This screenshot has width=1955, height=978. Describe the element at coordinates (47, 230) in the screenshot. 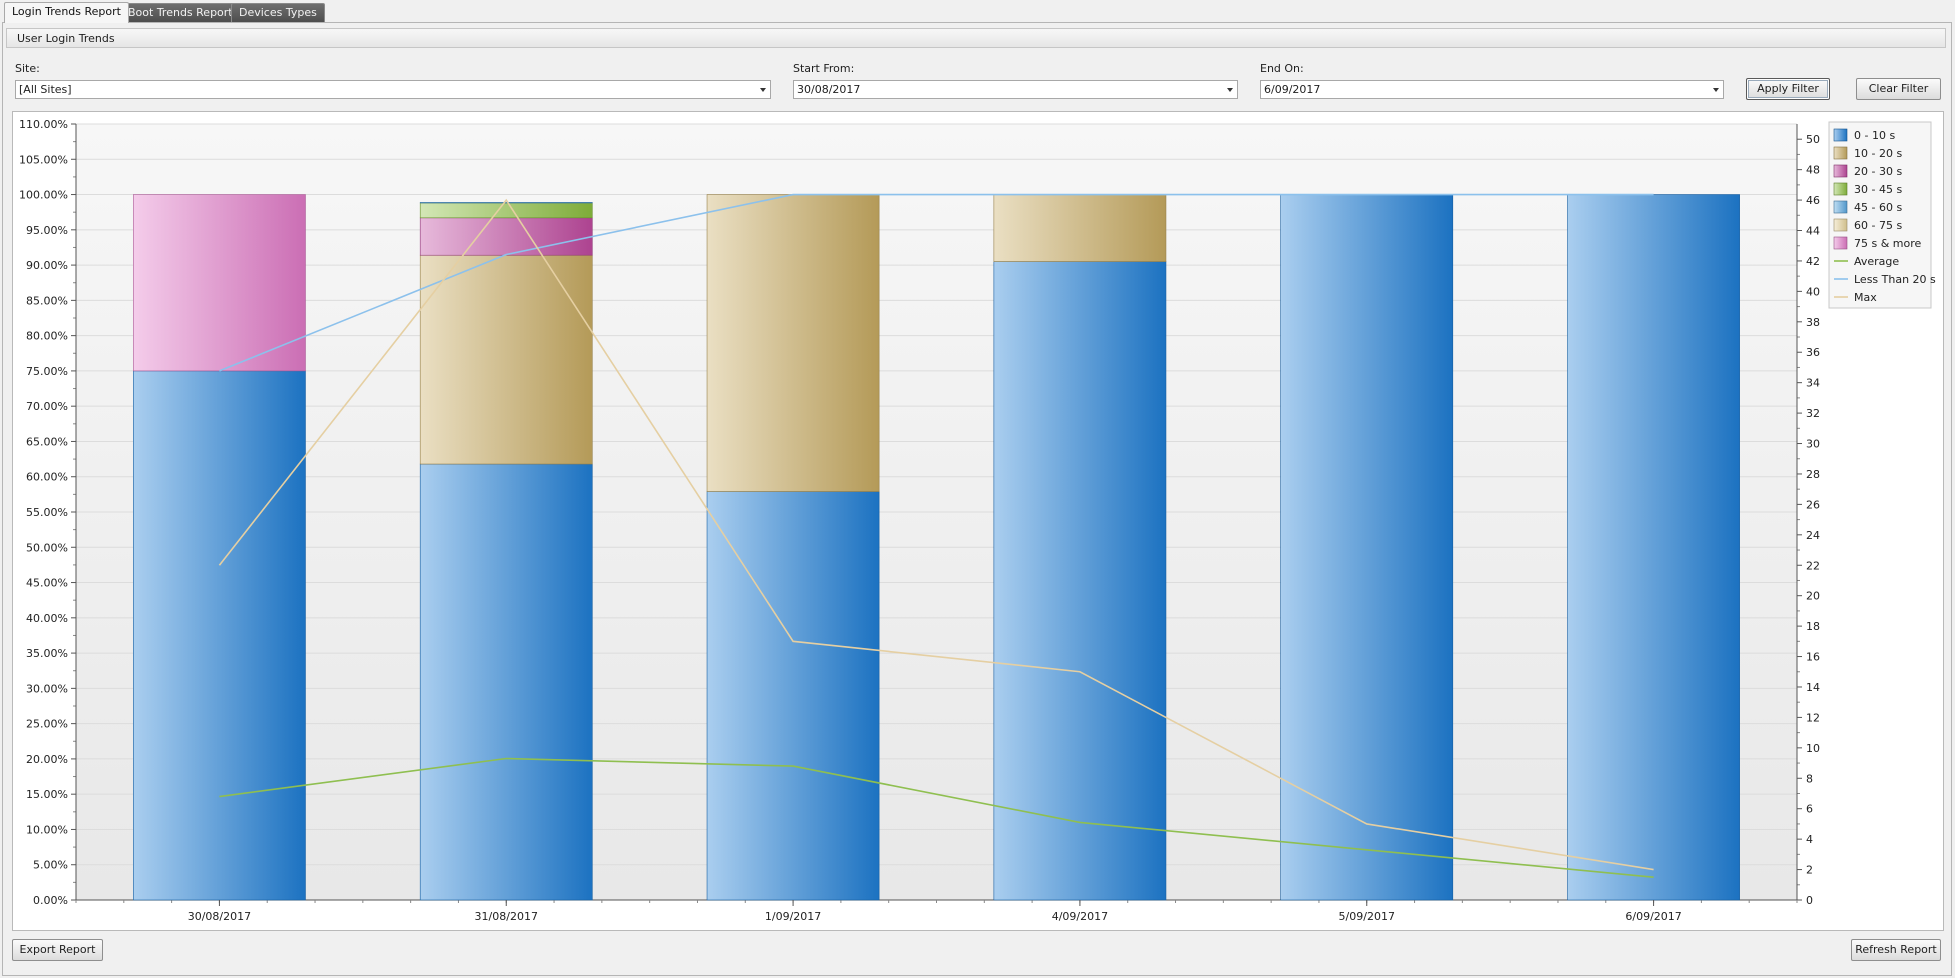

I see `y-left-tick-label: 95.00%` at that location.